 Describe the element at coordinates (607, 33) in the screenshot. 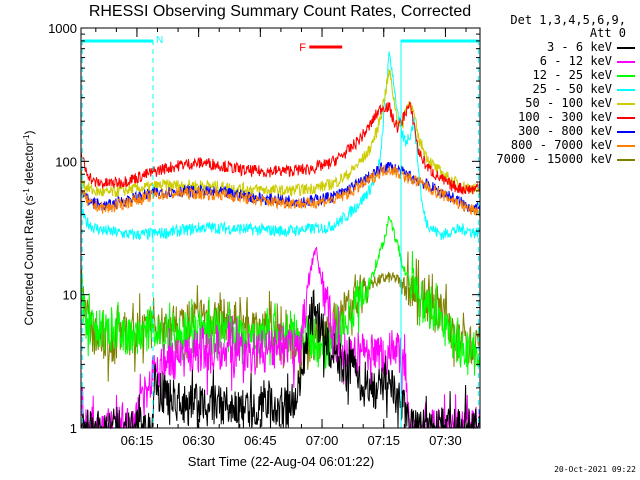

I see `legend-header-attenuator: Att 0` at that location.